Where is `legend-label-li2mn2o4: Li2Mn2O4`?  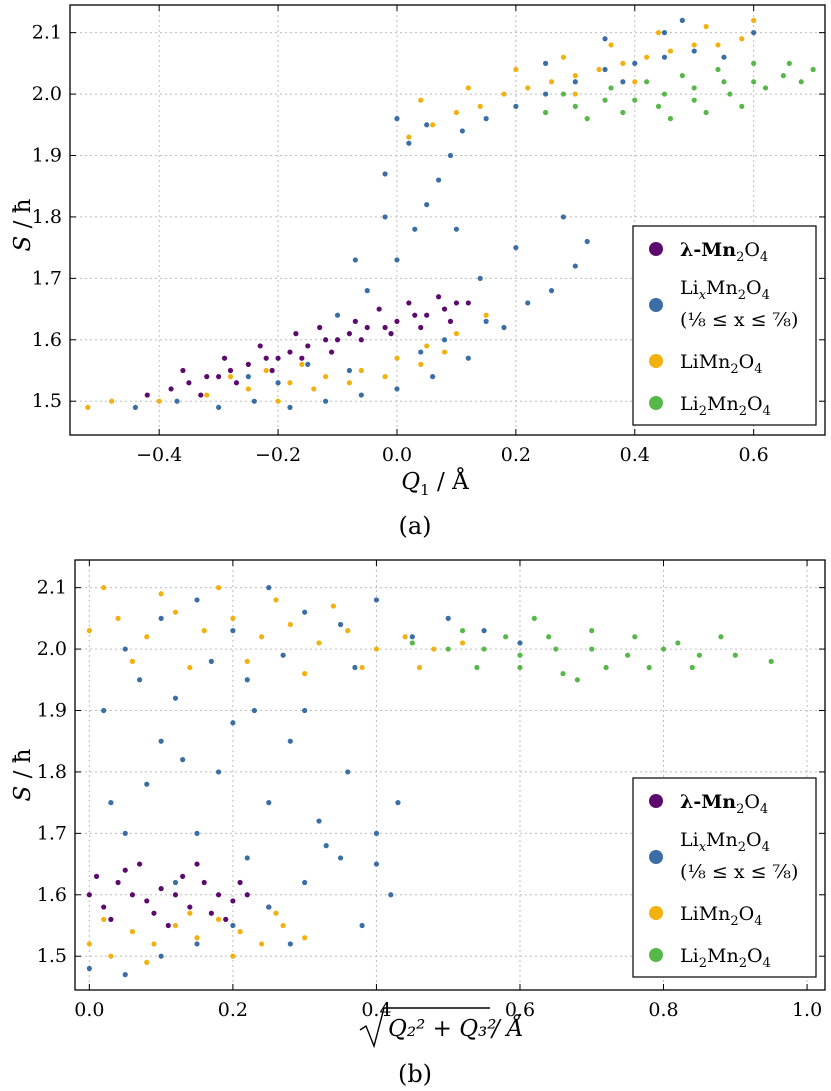 legend-label-li2mn2o4: Li2Mn2O4 is located at coordinates (725, 406).